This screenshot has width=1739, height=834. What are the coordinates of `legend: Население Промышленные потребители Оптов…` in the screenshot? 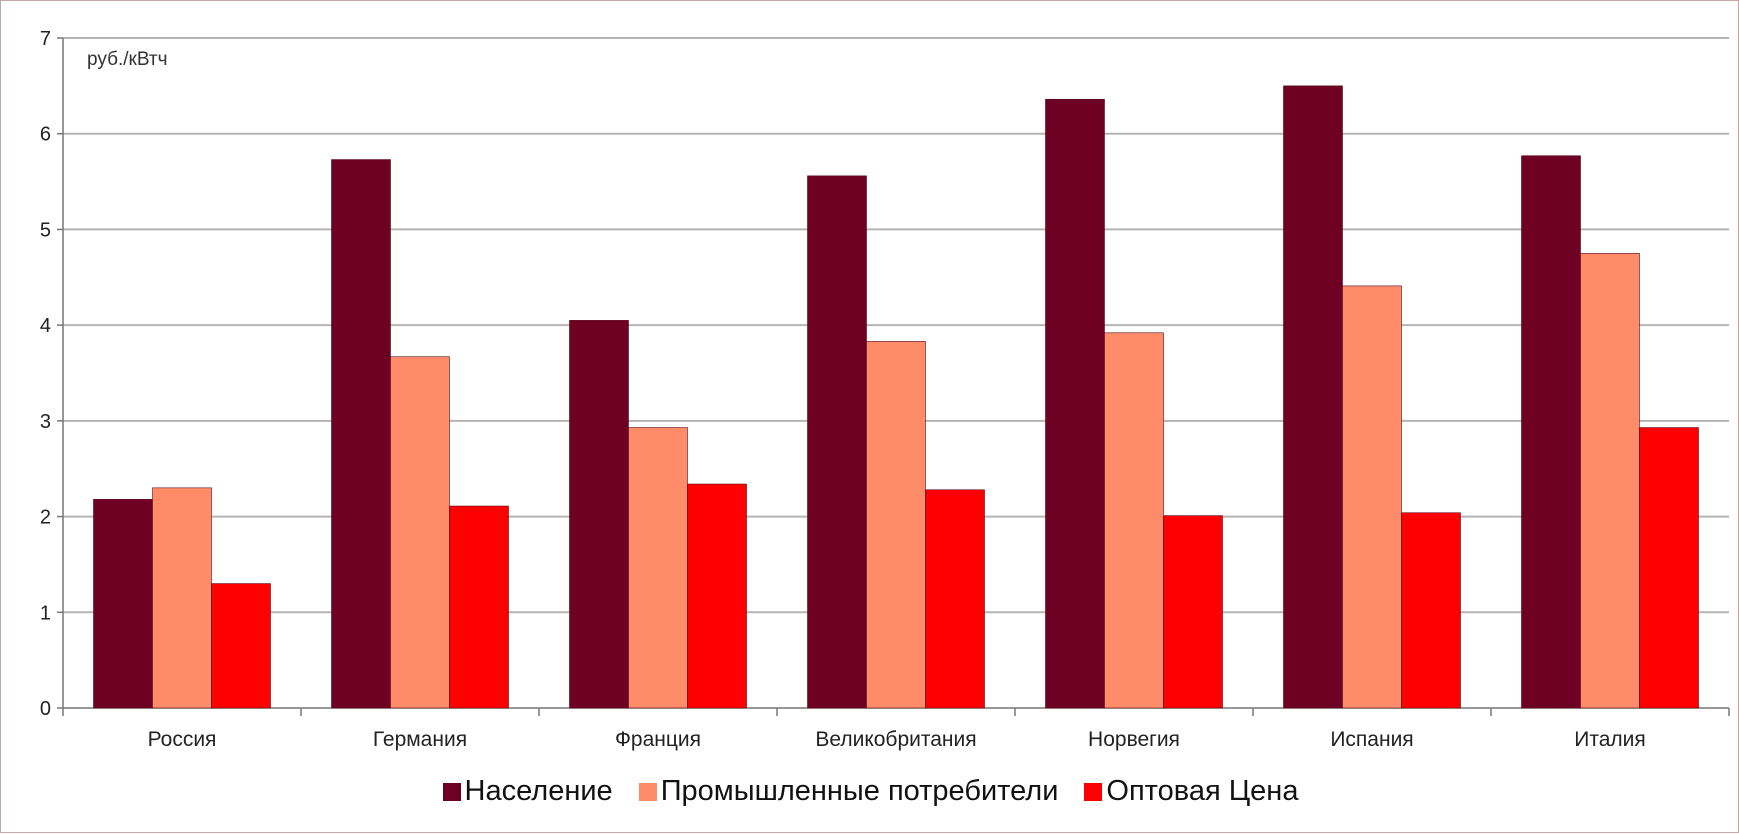 It's located at (870, 791).